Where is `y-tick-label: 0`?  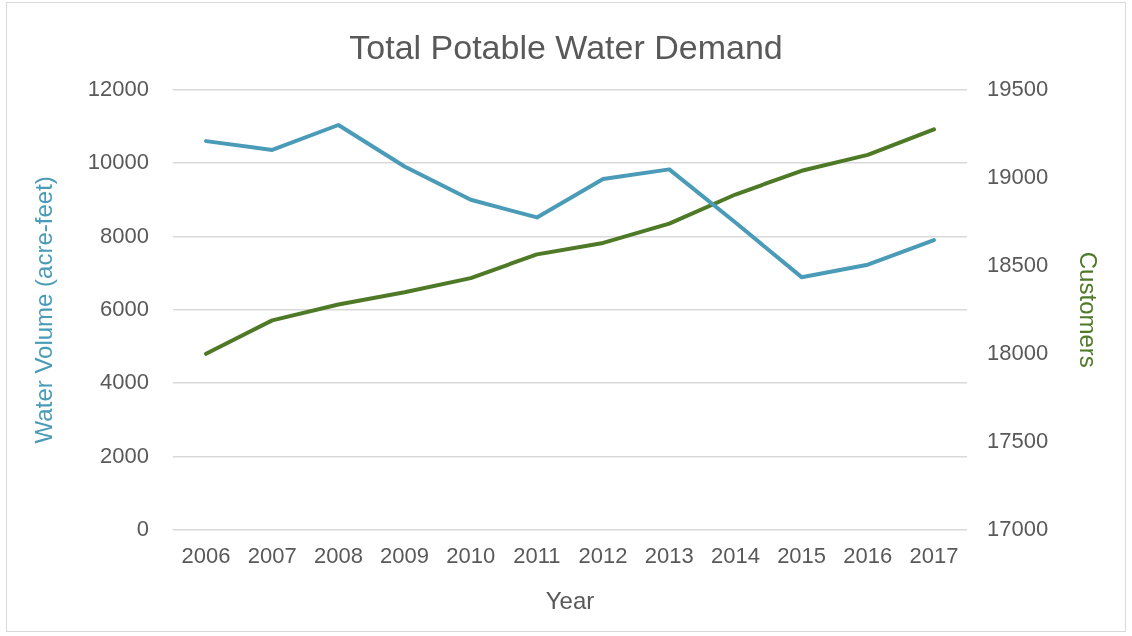 y-tick-label: 0 is located at coordinates (142, 528).